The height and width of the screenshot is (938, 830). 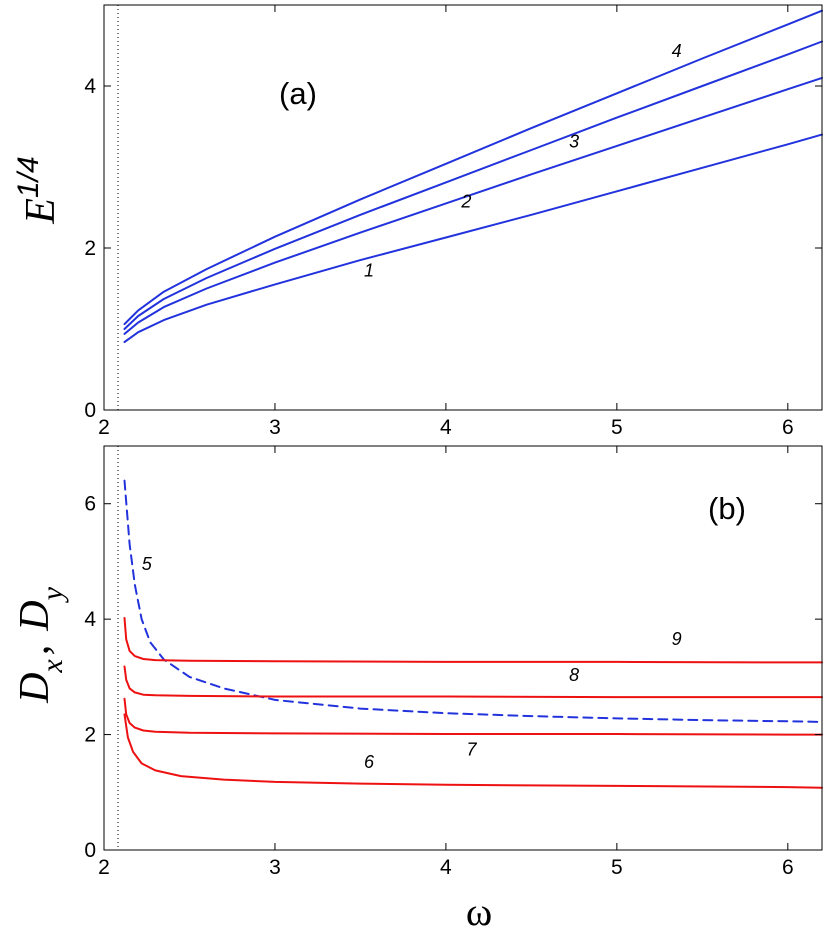 What do you see at coordinates (104, 867) in the screenshot?
I see `panel-b-xtick-label: 2` at bounding box center [104, 867].